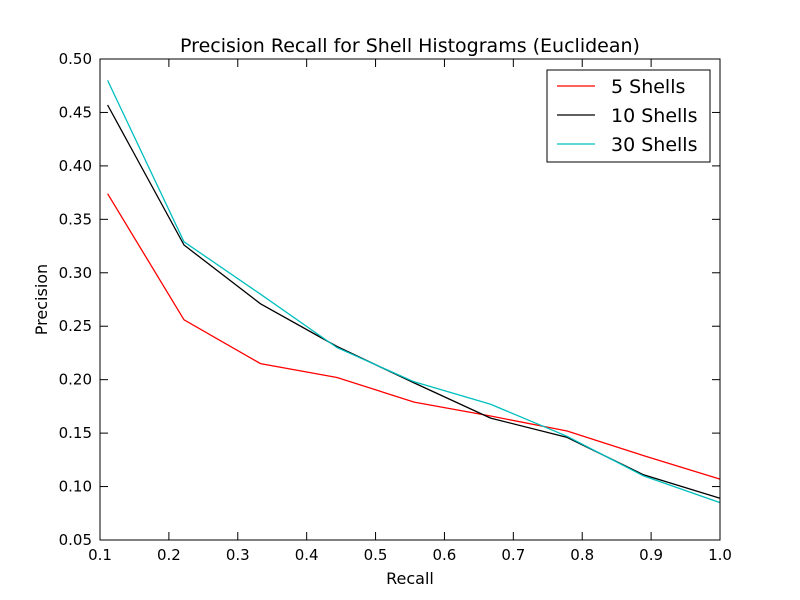  What do you see at coordinates (75, 326) in the screenshot?
I see `y-tick-label: 0.25` at bounding box center [75, 326].